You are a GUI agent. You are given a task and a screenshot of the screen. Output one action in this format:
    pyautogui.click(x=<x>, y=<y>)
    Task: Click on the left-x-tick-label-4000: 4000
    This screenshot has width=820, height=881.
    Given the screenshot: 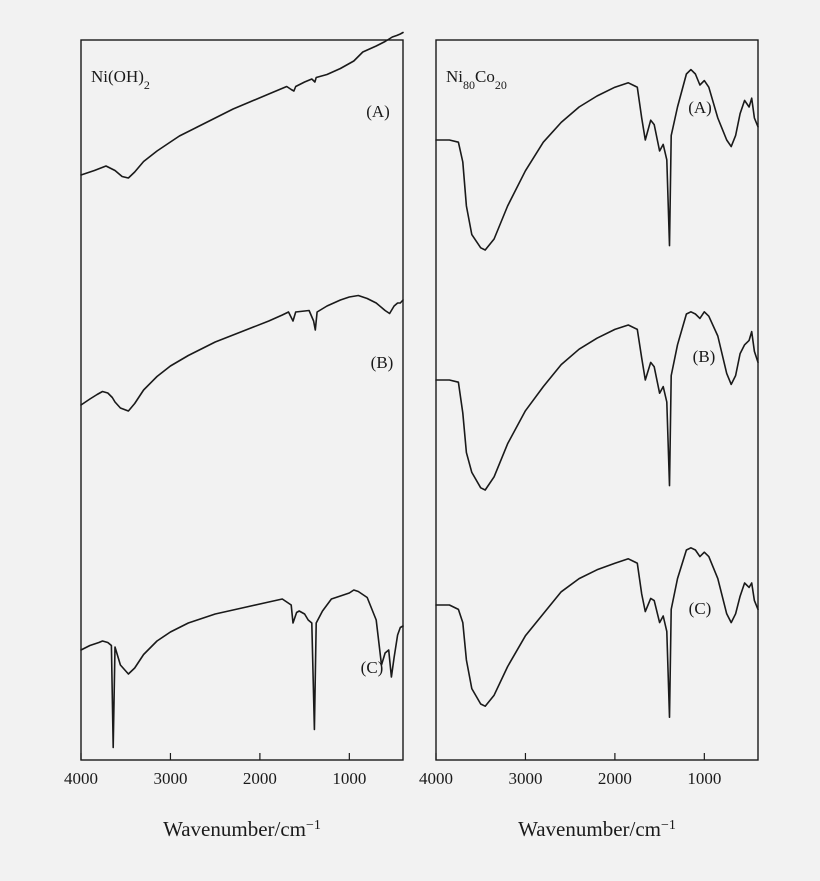 What is the action you would take?
    pyautogui.click(x=81, y=778)
    